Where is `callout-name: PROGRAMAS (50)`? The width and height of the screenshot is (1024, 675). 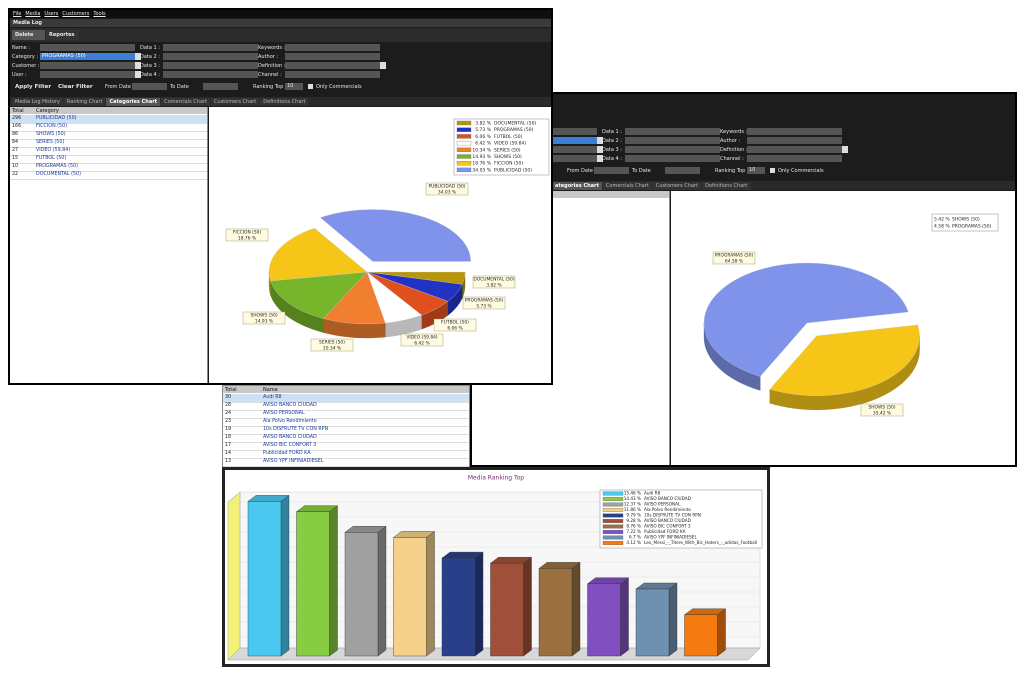 callout-name: PROGRAMAS (50) is located at coordinates (734, 256).